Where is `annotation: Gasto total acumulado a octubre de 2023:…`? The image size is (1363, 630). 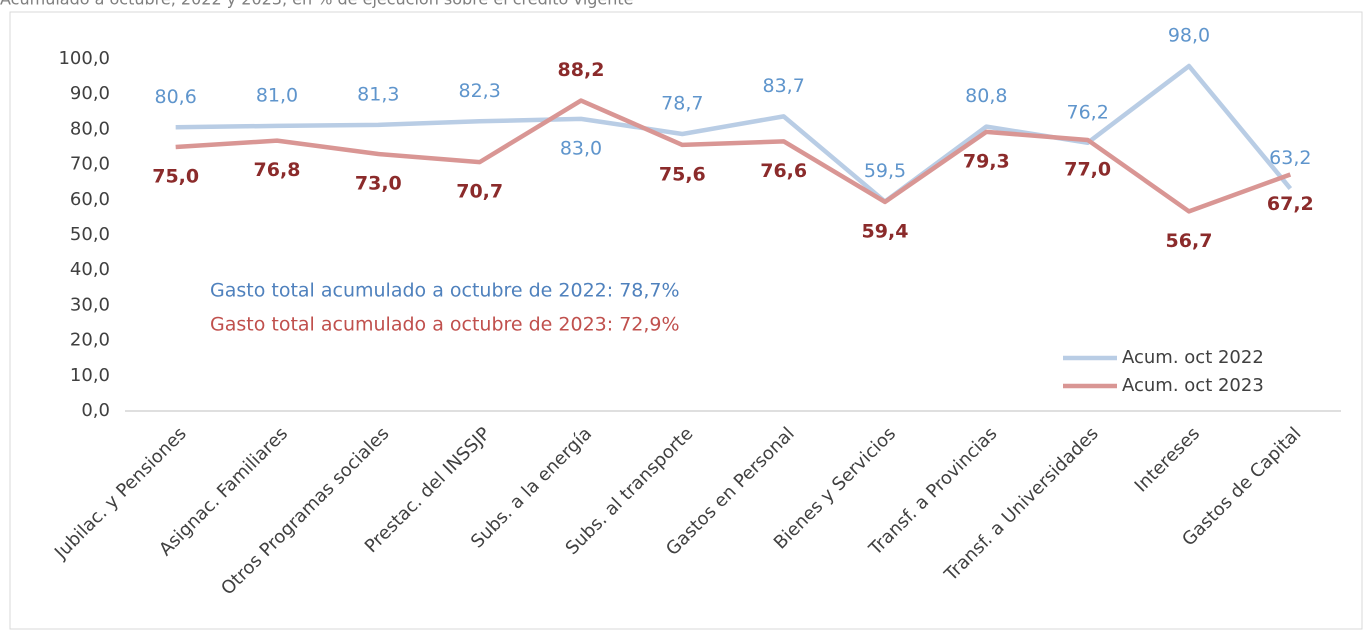
annotation: Gasto total acumulado a octubre de 2023:… is located at coordinates (445, 325).